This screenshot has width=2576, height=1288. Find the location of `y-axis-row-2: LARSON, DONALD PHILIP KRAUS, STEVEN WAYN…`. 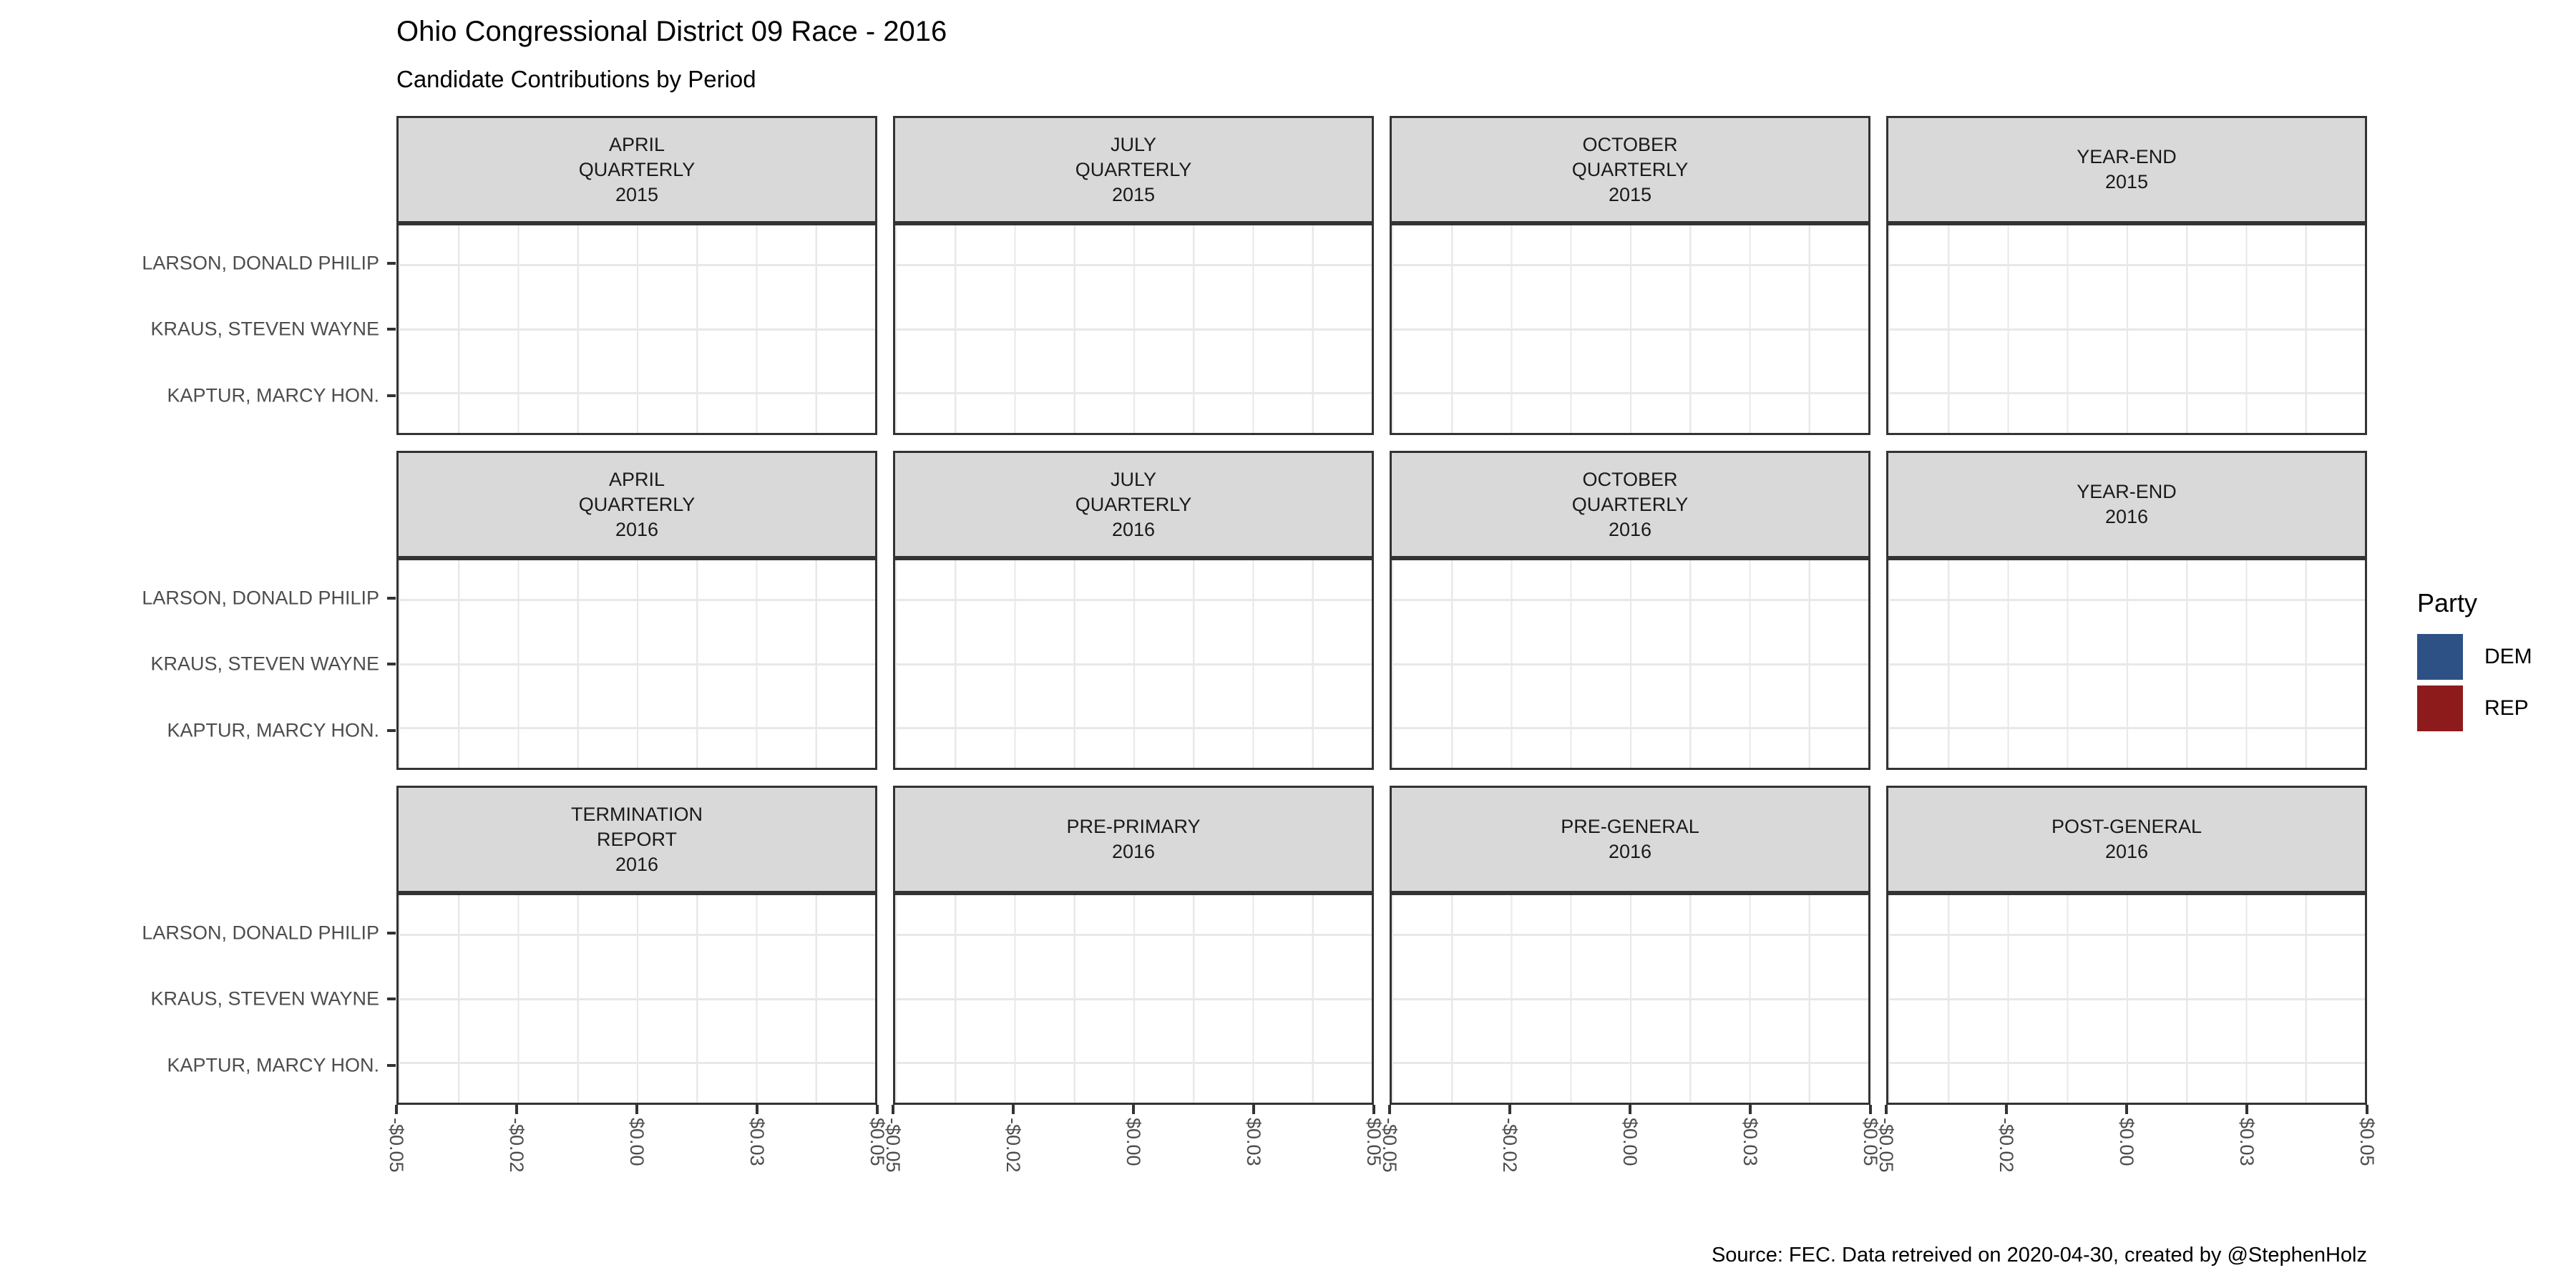

y-axis-row-2: LARSON, DONALD PHILIP KRAUS, STEVEN WAYN… is located at coordinates (198, 664).